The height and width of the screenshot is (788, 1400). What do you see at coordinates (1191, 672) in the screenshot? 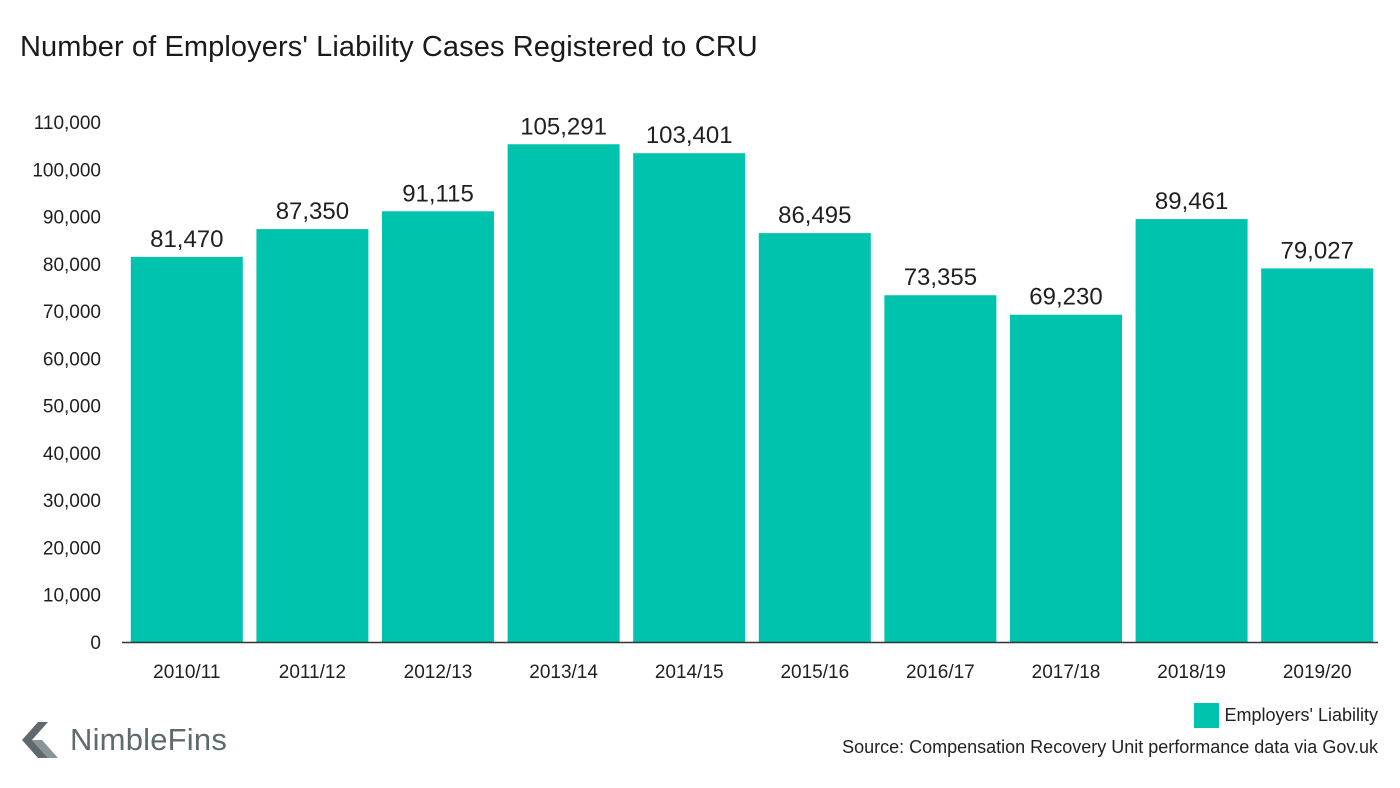
I see `x-tick-label: 2018/19` at bounding box center [1191, 672].